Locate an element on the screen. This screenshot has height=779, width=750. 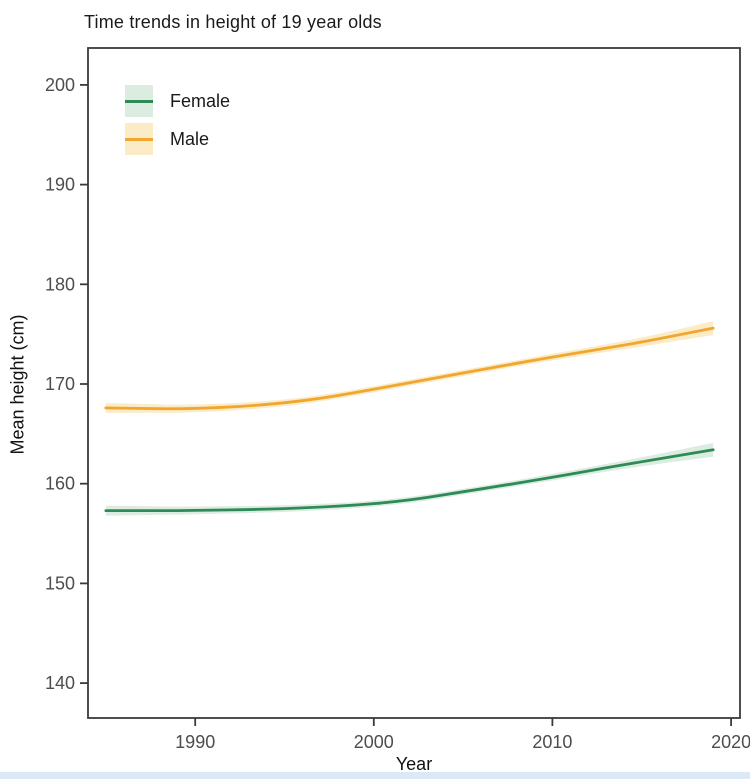
legend-item-female: Female is located at coordinates (177, 101).